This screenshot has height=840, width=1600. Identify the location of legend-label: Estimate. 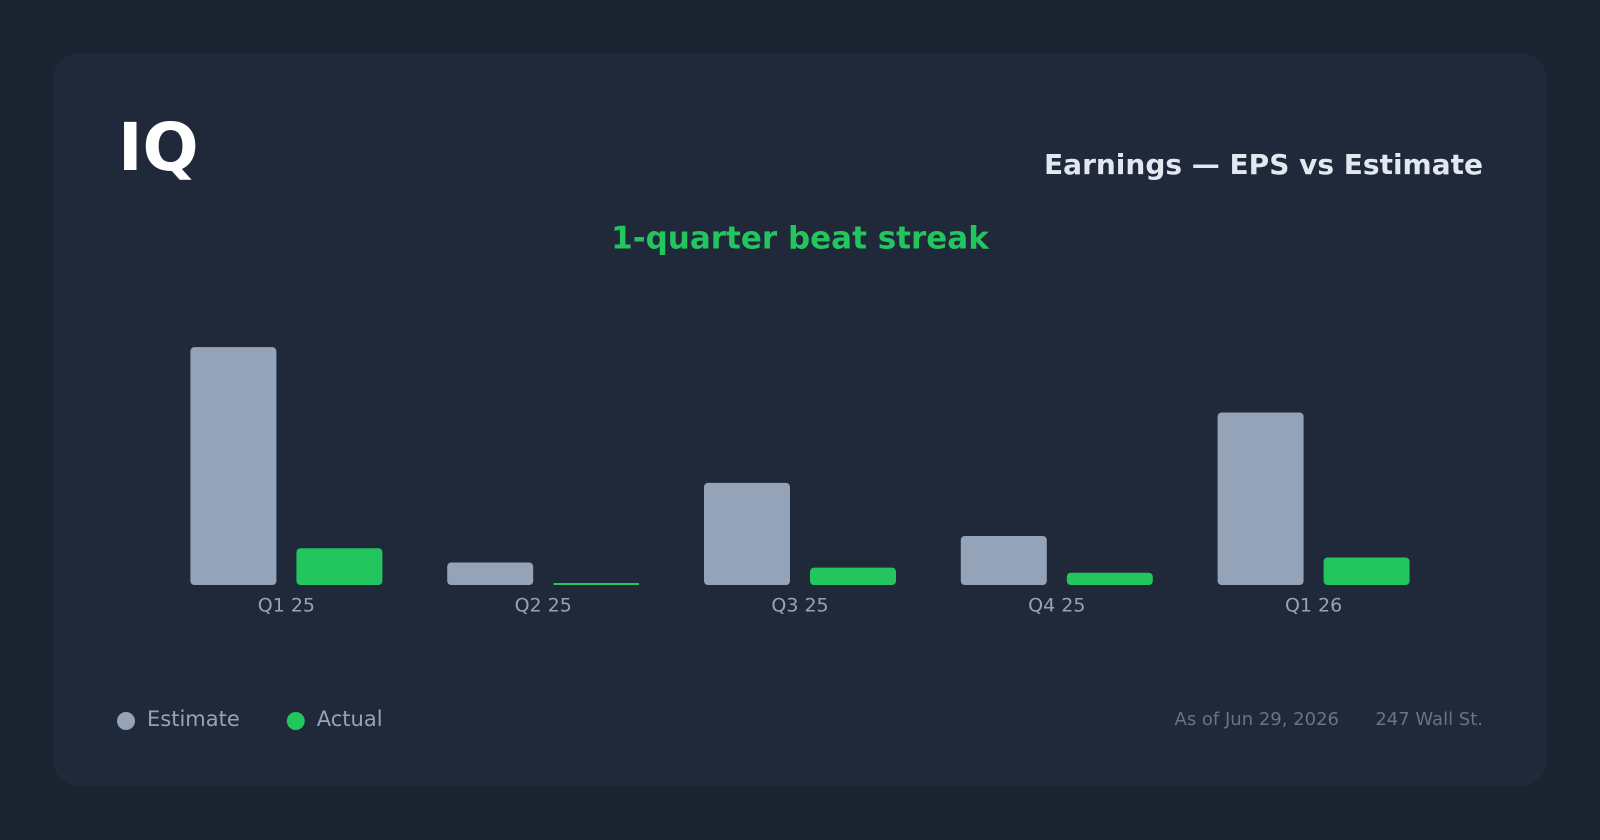
(193, 719).